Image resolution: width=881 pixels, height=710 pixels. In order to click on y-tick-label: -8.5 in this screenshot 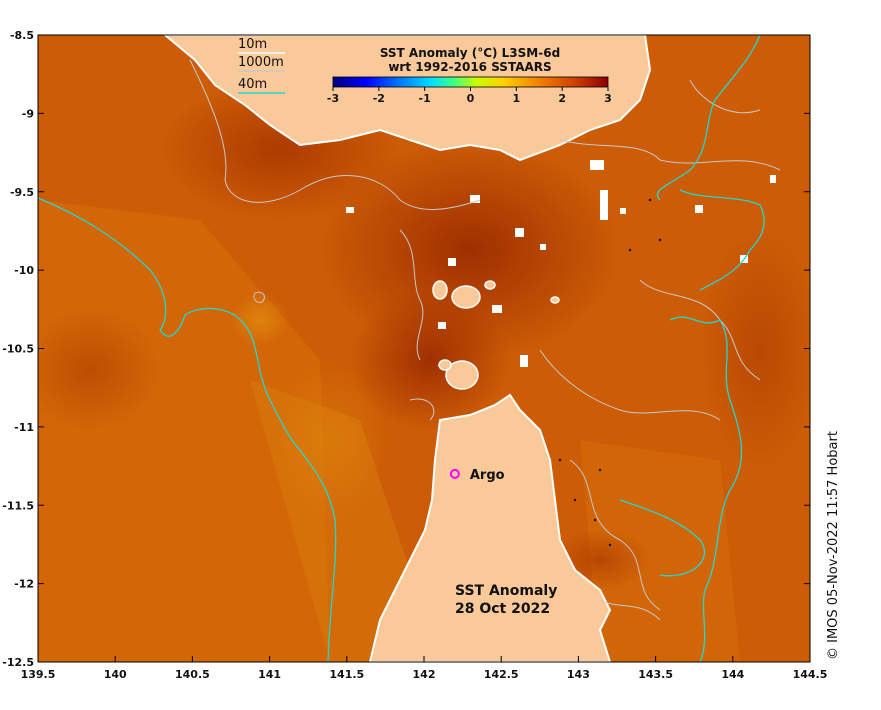, I will do `click(22, 35)`.